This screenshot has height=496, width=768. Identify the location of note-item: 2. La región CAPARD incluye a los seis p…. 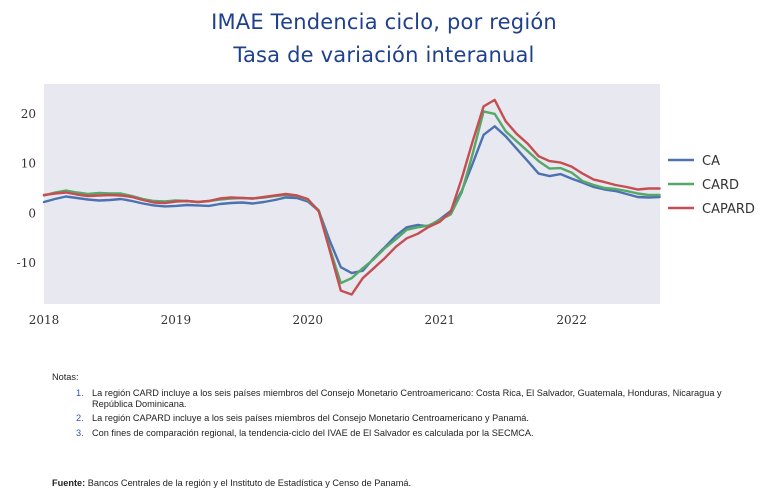
(409, 418).